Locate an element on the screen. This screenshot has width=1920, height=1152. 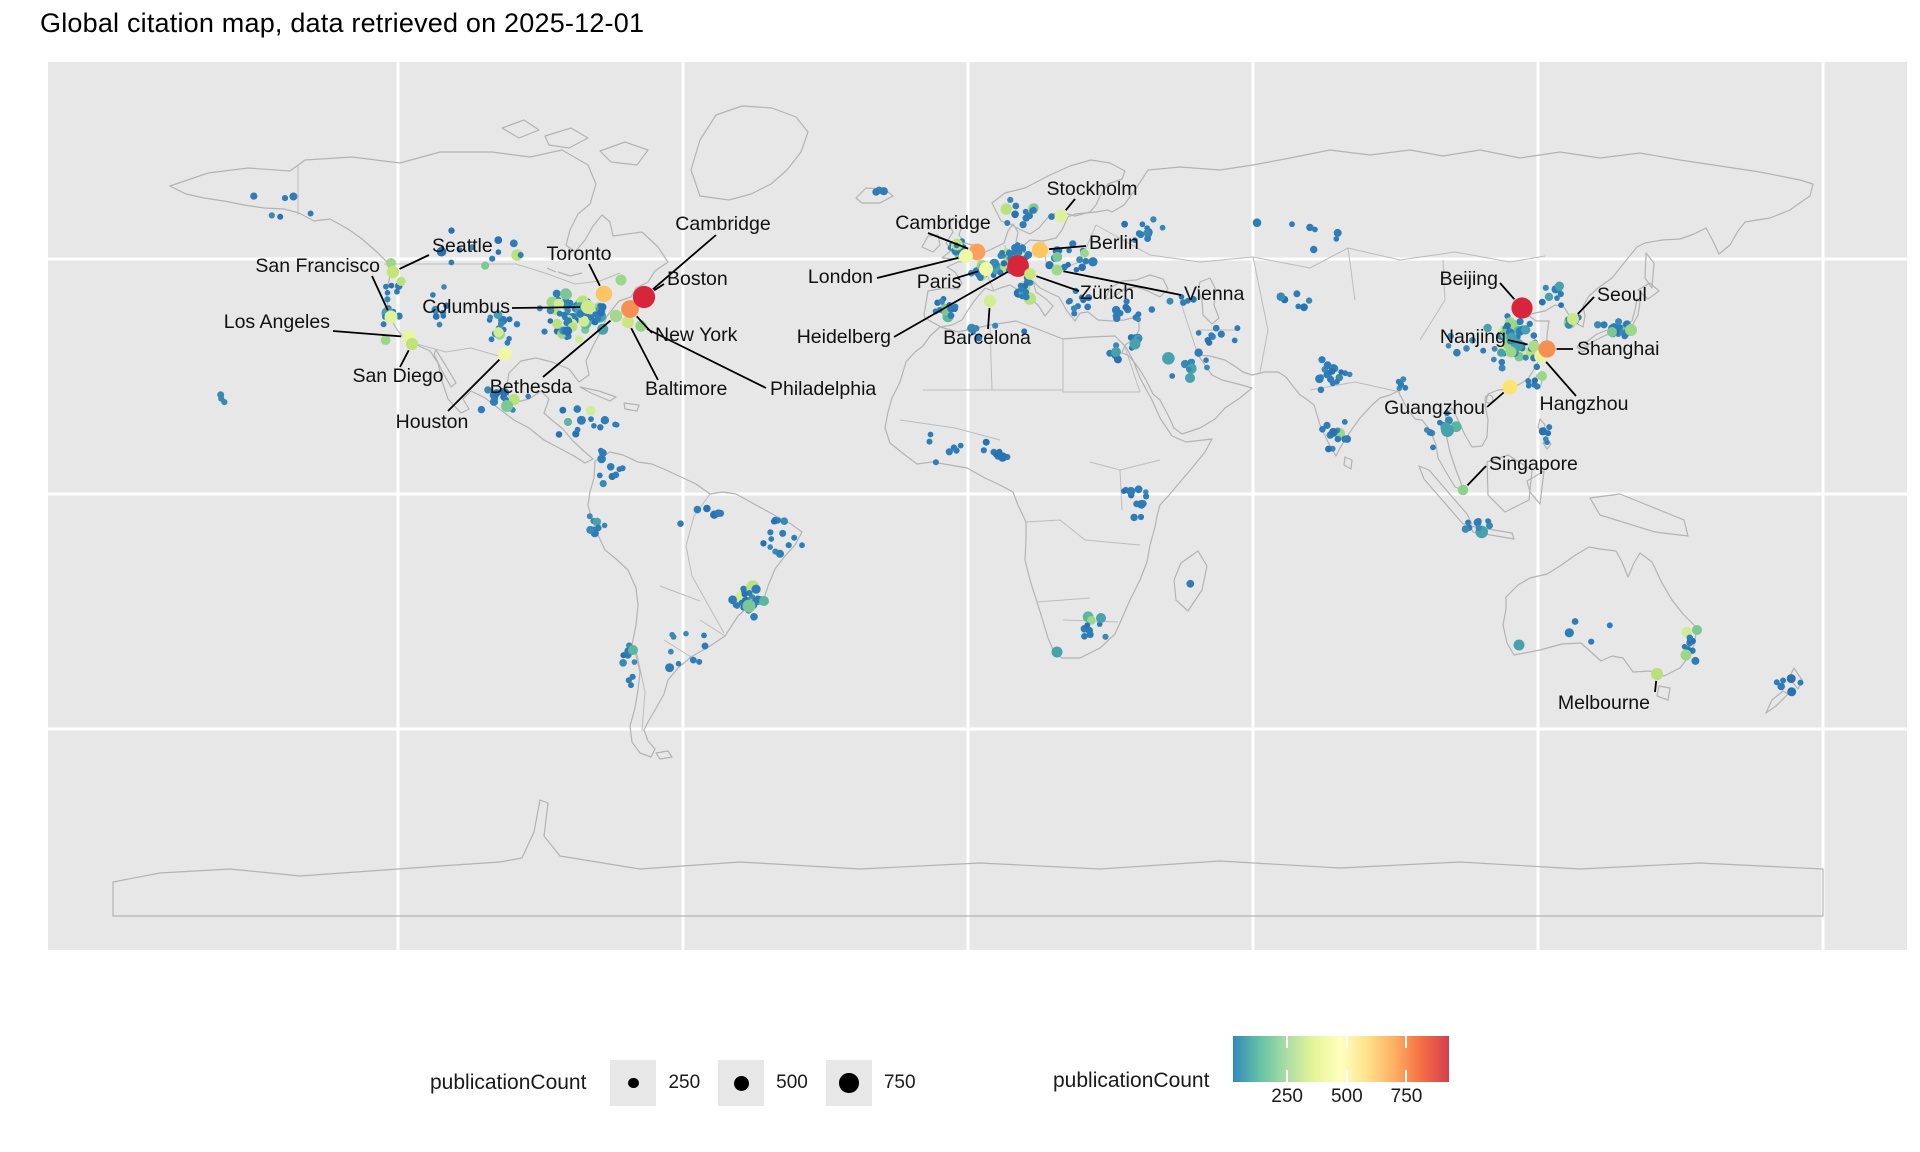
leader-line-seoul is located at coordinates (1586, 305).